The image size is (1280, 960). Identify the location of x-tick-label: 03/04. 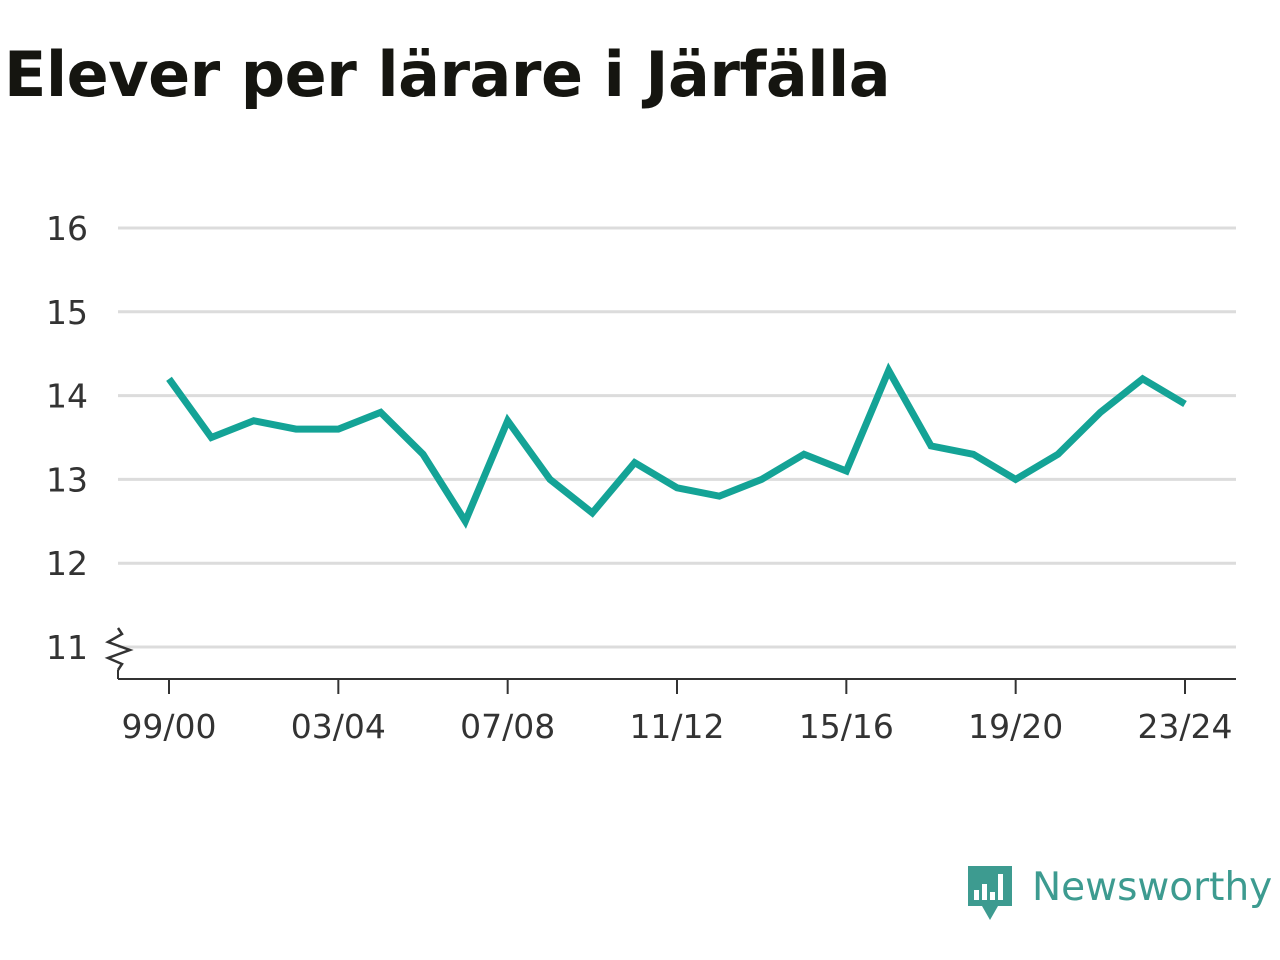
(338, 726).